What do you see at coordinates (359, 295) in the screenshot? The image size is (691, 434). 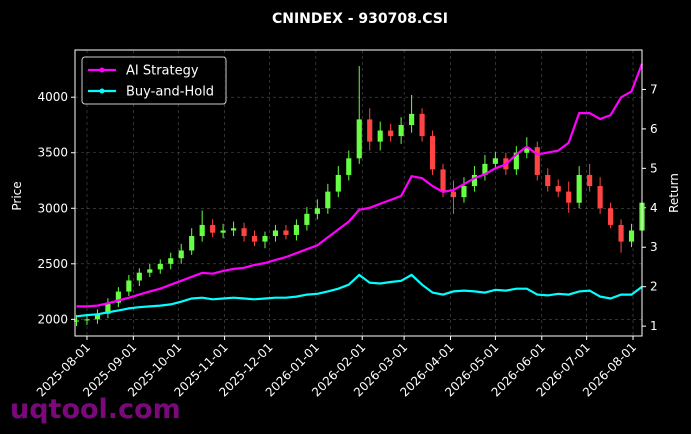 I see `series-line` at bounding box center [359, 295].